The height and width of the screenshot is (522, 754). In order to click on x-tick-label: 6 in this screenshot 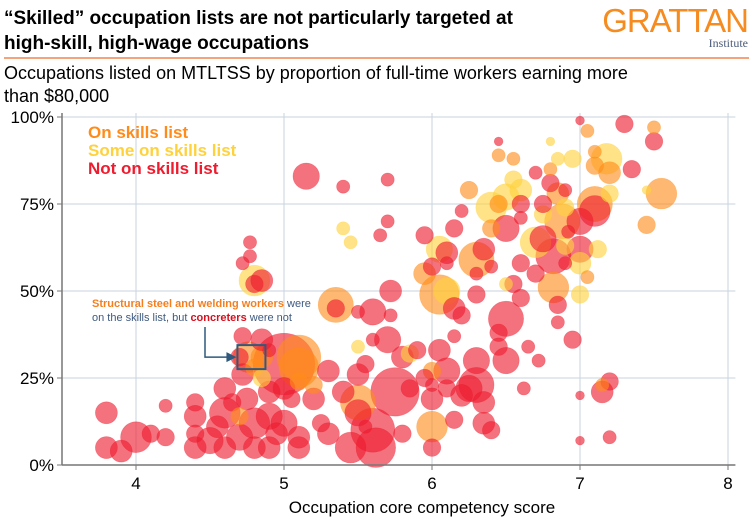, I will do `click(431, 483)`.